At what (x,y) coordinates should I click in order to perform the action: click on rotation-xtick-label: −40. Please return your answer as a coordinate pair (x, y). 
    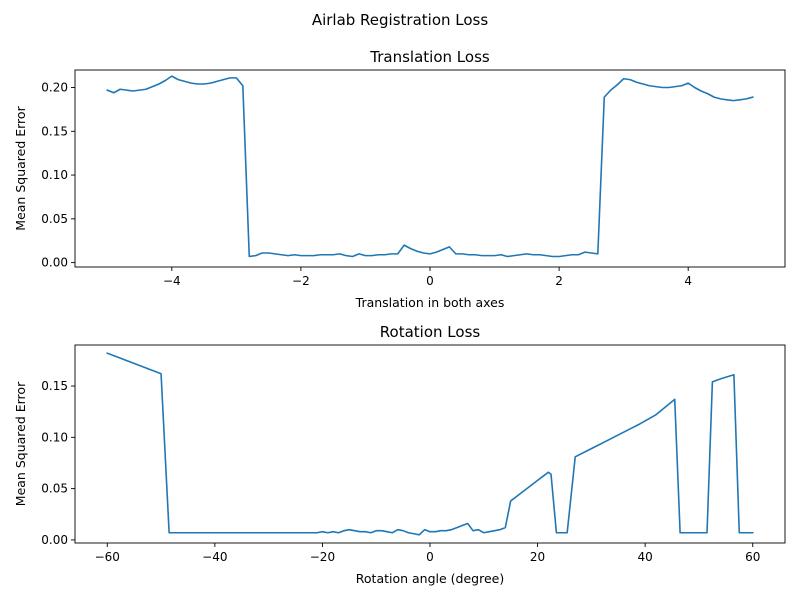
    Looking at the image, I should click on (214, 557).